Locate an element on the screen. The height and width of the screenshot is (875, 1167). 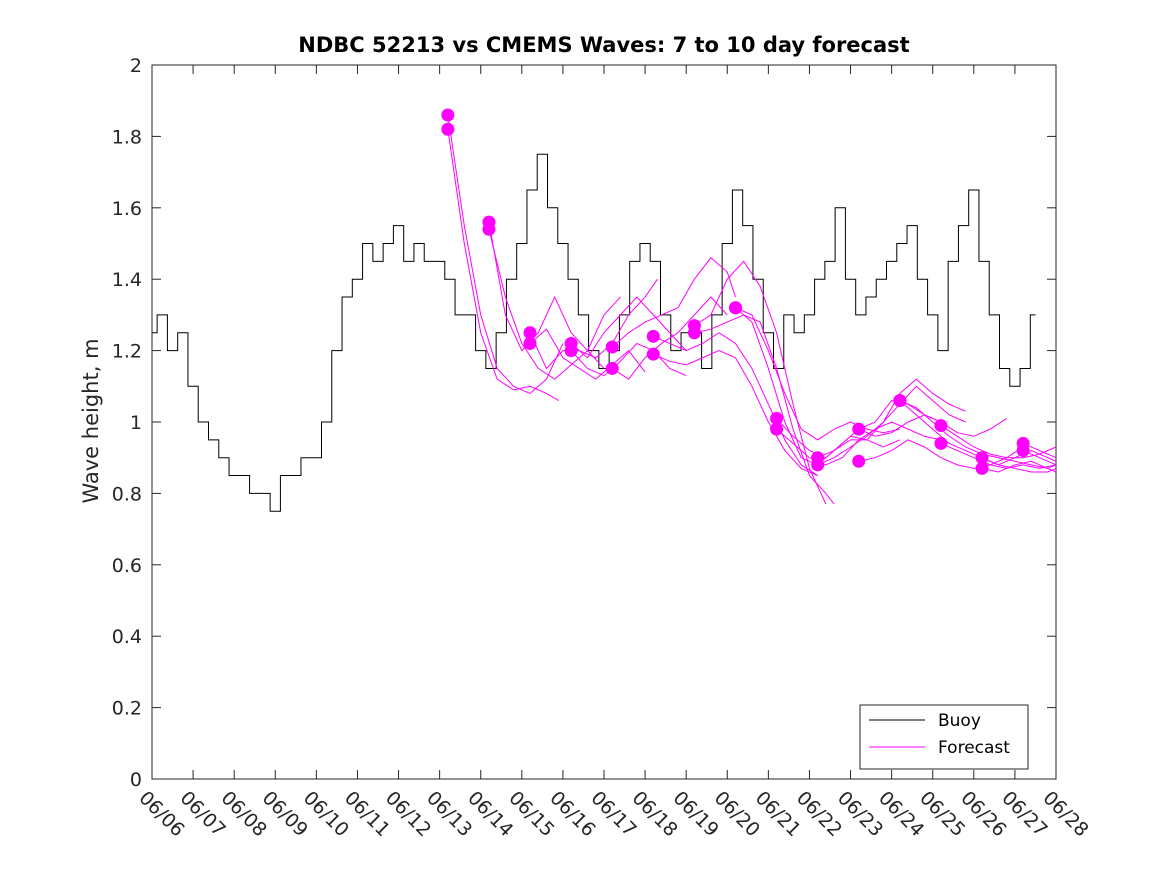
y-axis-label: Wave height, m is located at coordinates (91, 420).